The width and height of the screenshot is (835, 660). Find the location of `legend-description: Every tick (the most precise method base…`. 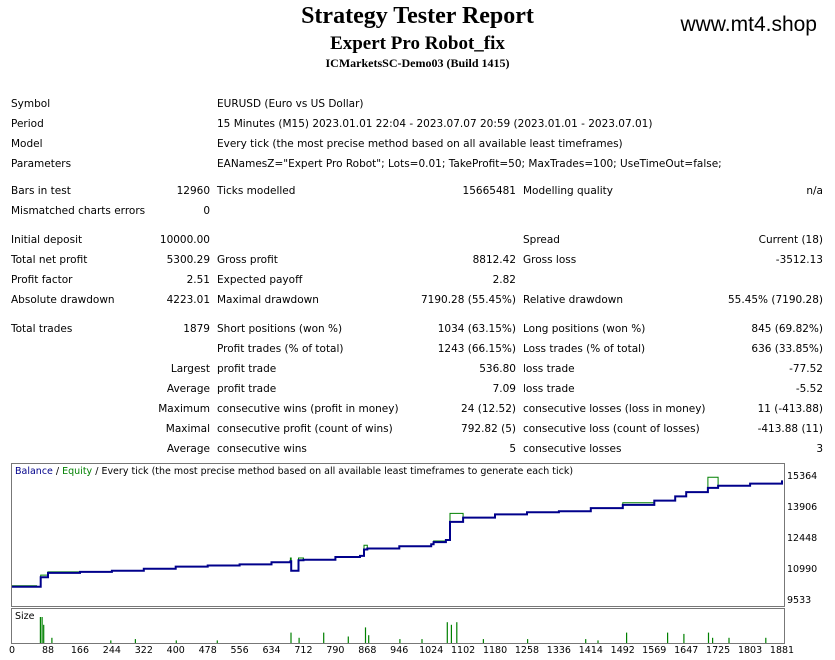

legend-description: Every tick (the most precise method base… is located at coordinates (337, 471).